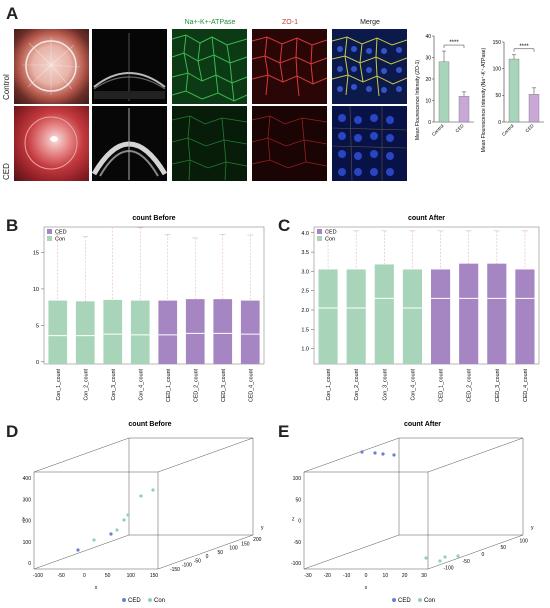 The height and width of the screenshot is (608, 550). What do you see at coordinates (524, 47) in the screenshot?
I see `significance-stars: ****` at bounding box center [524, 47].